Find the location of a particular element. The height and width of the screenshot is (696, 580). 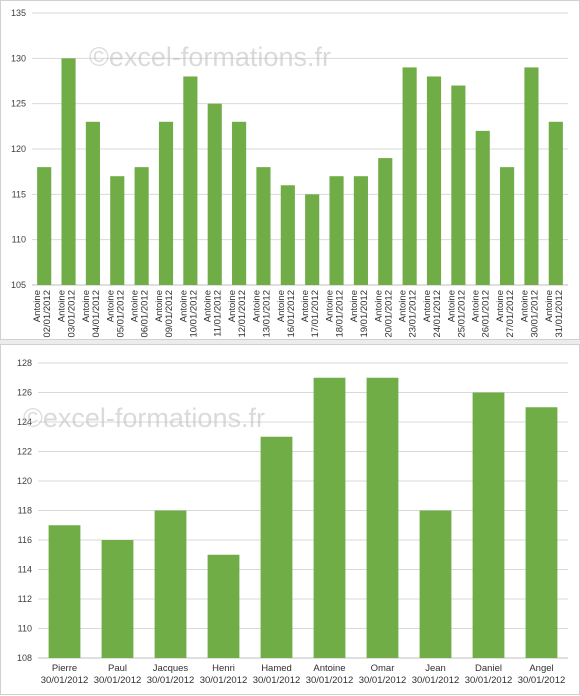

x-tick-label-date: 04/01/2012 is located at coordinates (96, 314).